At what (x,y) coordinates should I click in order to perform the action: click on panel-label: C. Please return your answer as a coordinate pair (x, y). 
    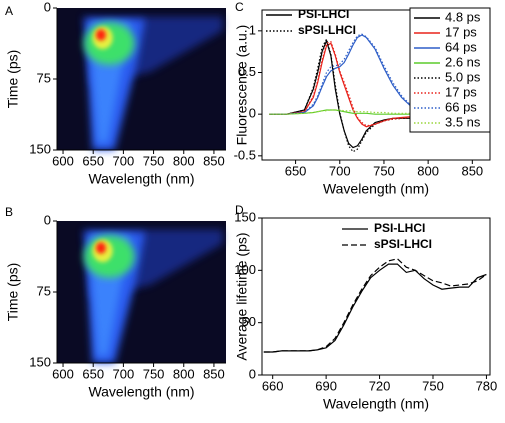
    Looking at the image, I should click on (239, 7).